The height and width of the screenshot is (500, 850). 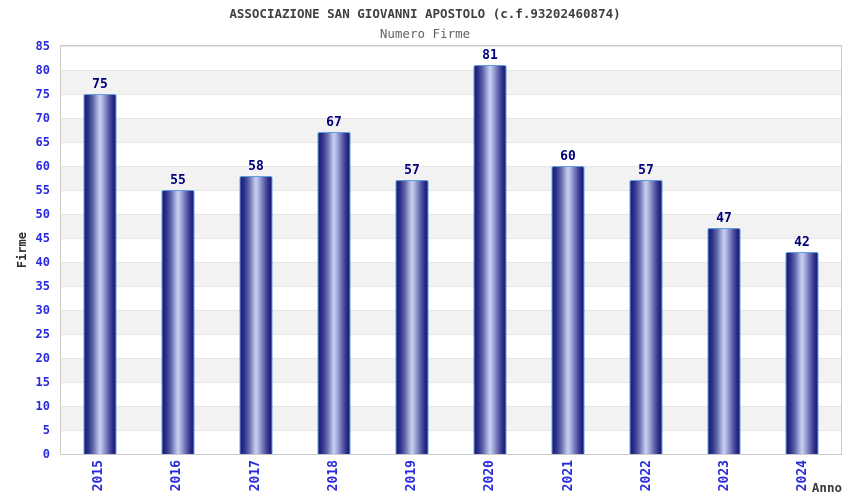 What do you see at coordinates (724, 219) in the screenshot?
I see `bar-value-label: 47` at bounding box center [724, 219].